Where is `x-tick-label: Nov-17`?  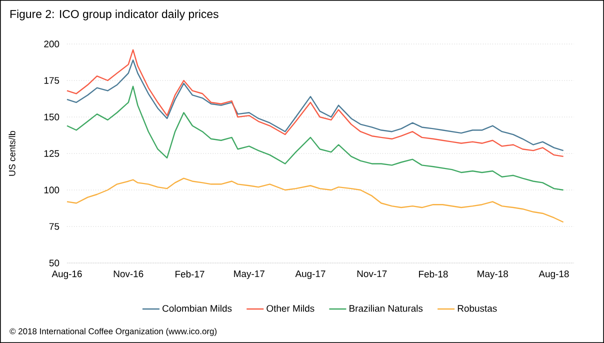 x-tick-label: Nov-17 is located at coordinates (372, 274).